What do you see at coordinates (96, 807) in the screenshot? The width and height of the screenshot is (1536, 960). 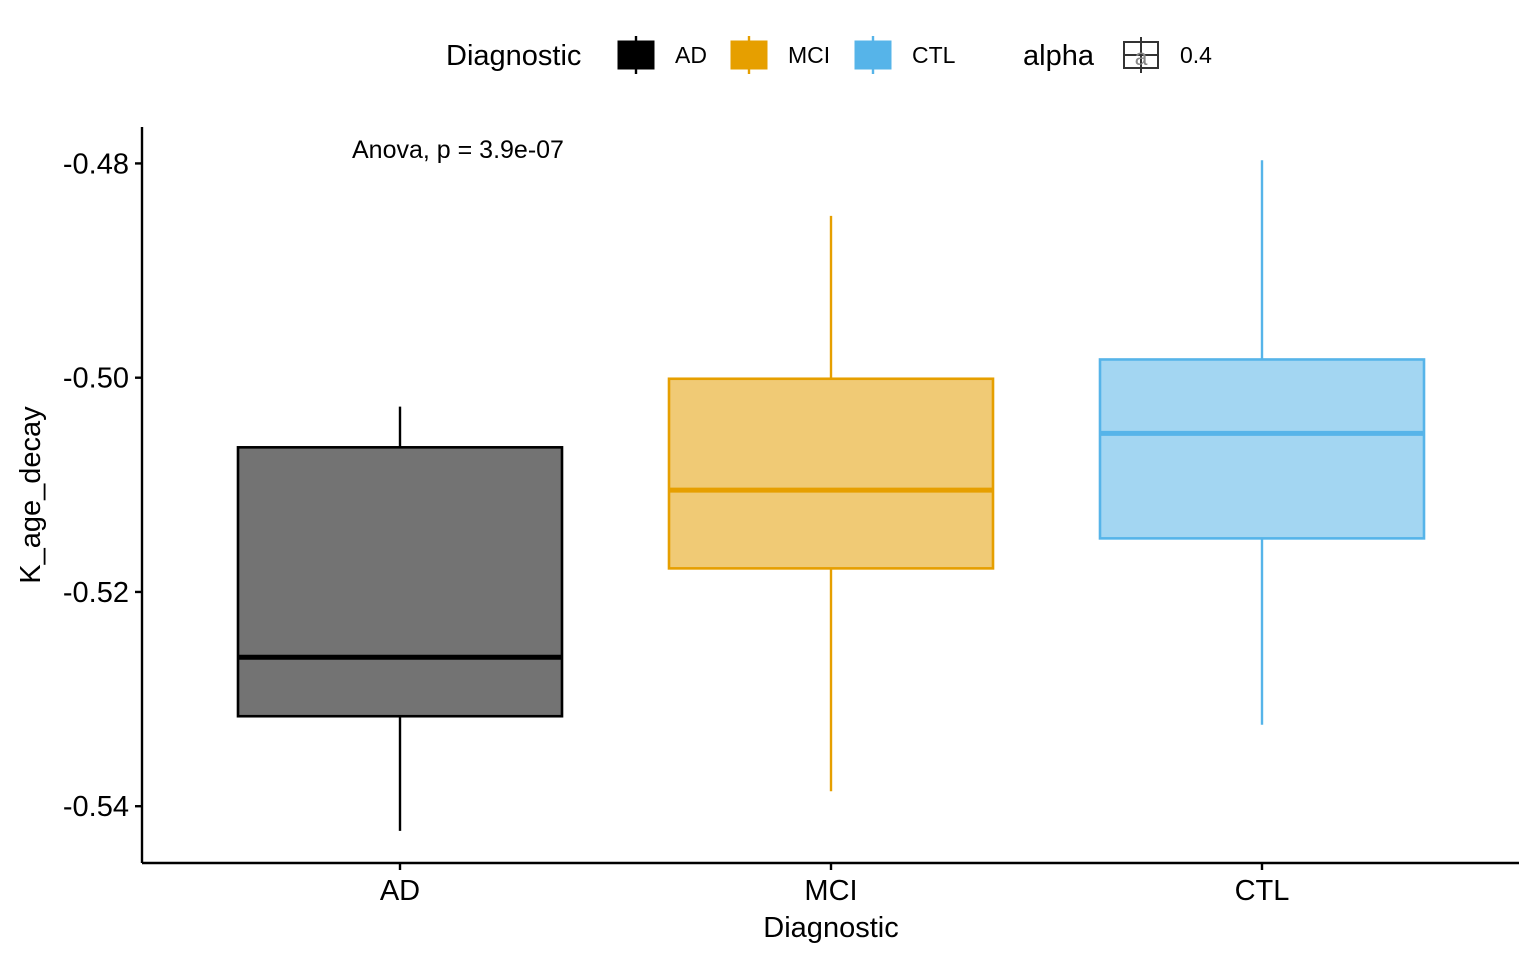 I see `y-tick-label: -0.54` at bounding box center [96, 807].